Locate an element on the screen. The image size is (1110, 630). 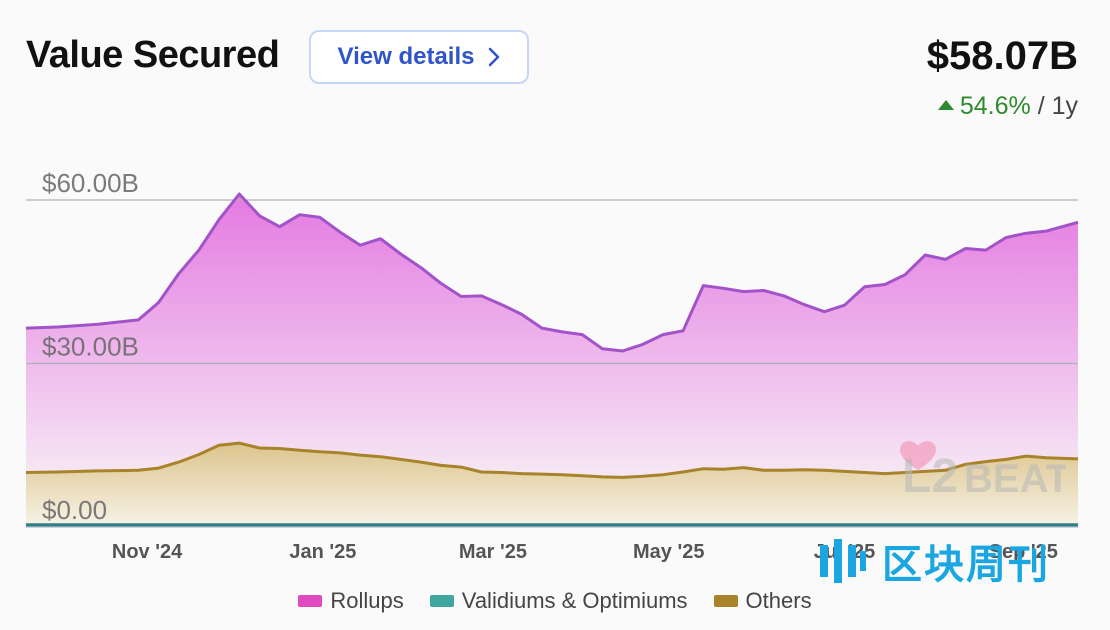
legend-item-rollups: Rollups is located at coordinates (351, 601).